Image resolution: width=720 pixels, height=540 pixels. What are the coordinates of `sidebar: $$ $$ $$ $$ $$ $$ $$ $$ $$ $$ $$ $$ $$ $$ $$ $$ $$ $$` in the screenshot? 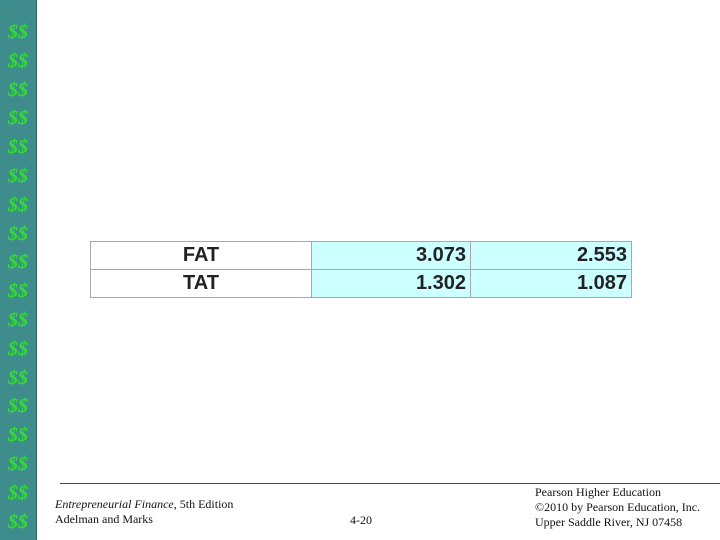 It's located at (18, 270).